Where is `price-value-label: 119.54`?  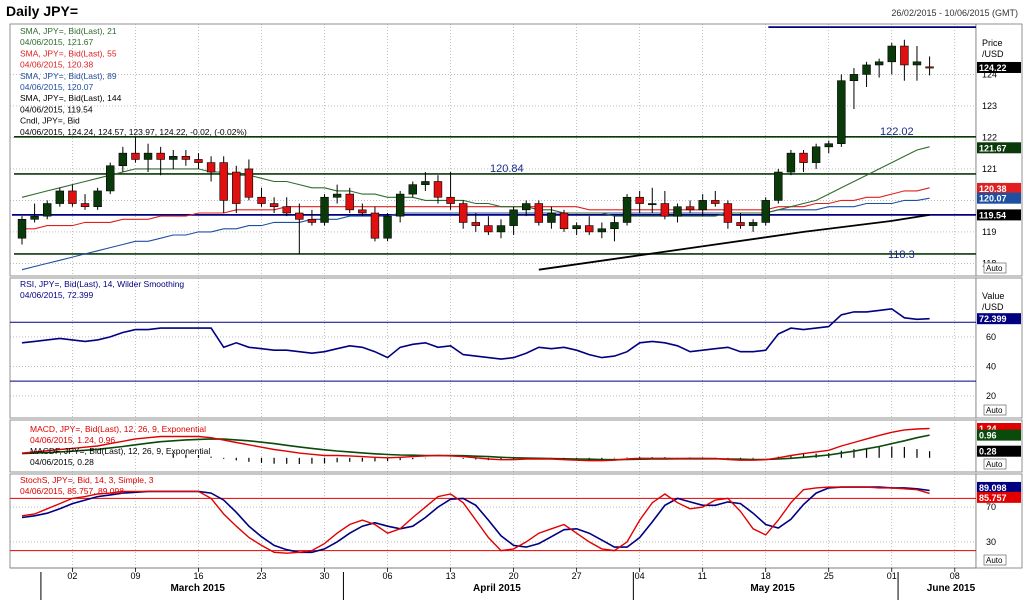
price-value-label: 119.54 is located at coordinates (992, 215).